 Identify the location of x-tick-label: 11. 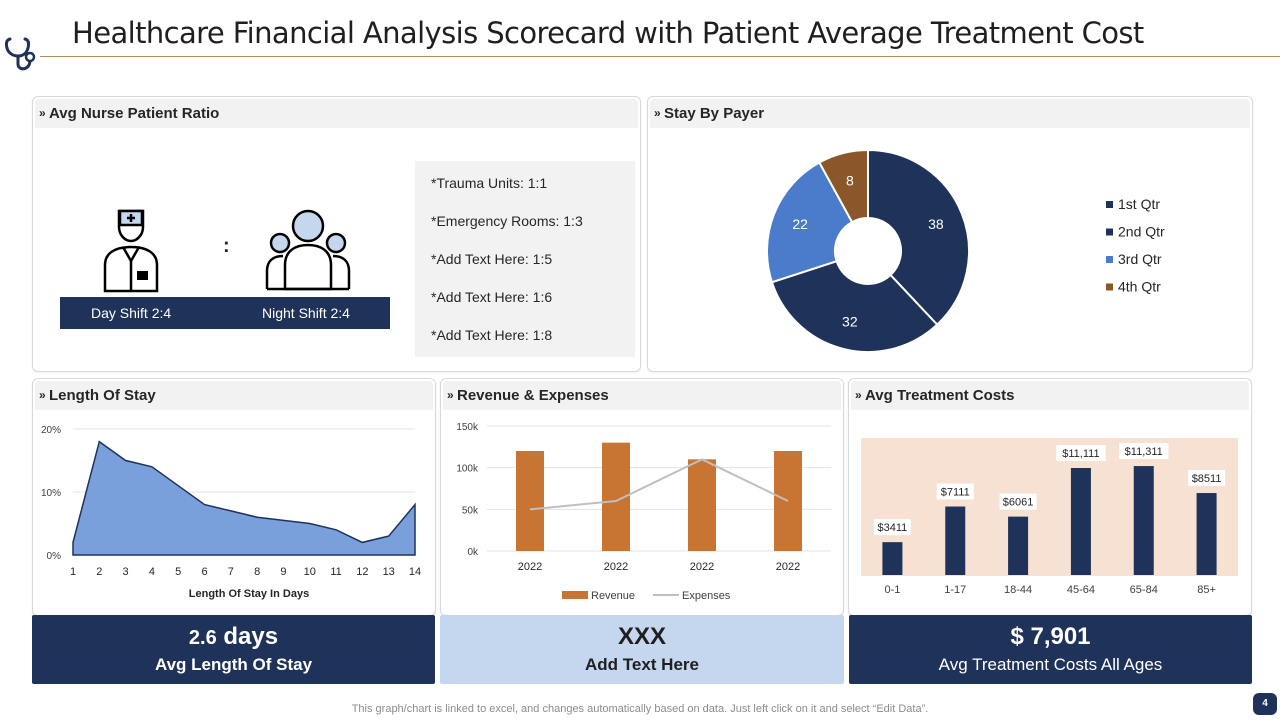
(335, 572).